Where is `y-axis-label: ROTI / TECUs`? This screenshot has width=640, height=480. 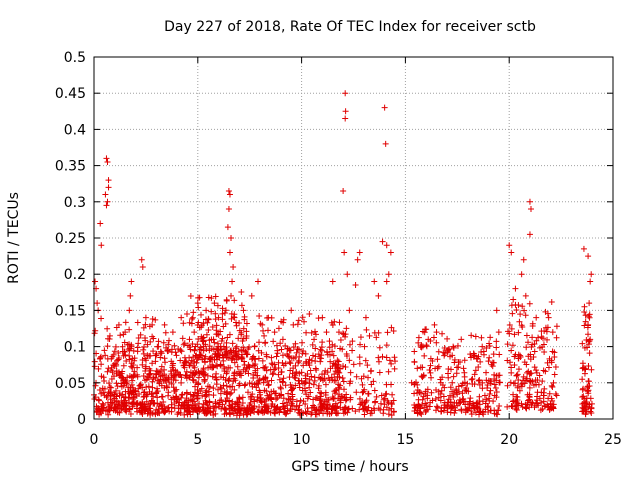 y-axis-label: ROTI / TECUs is located at coordinates (14, 238).